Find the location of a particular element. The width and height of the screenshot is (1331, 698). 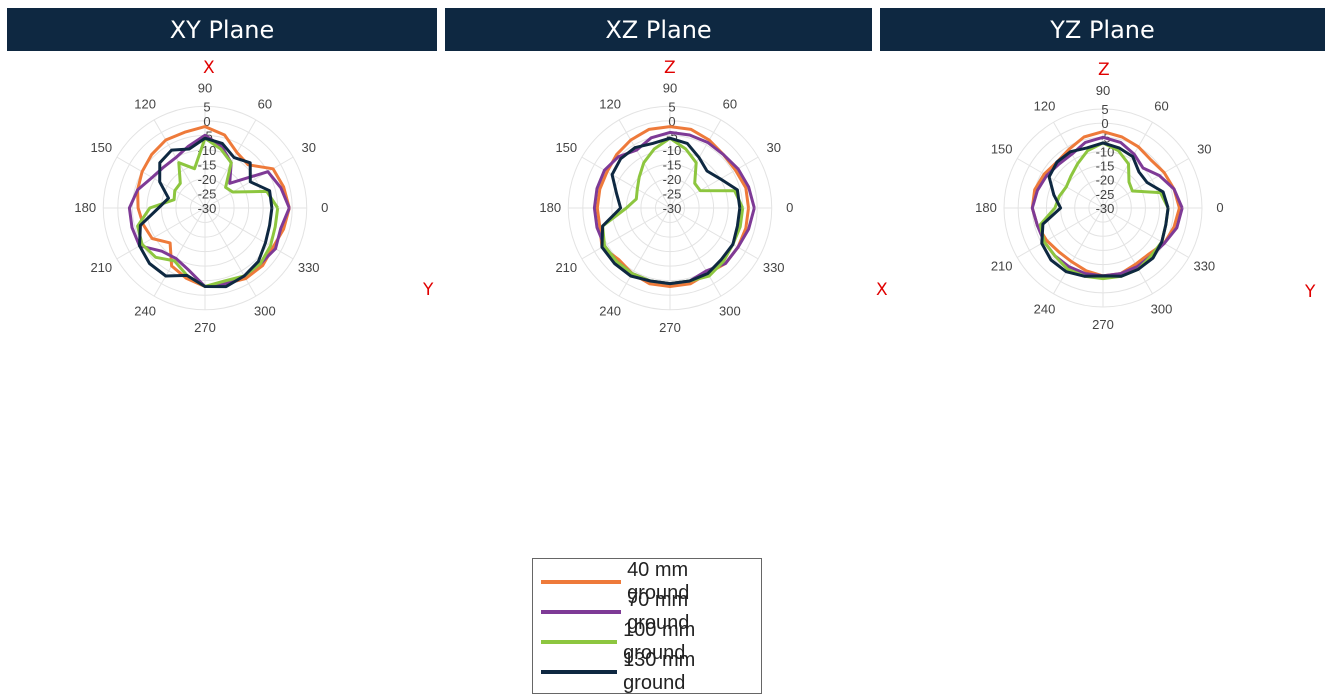

banner-yz-title: YZ Plane is located at coordinates (1102, 29).